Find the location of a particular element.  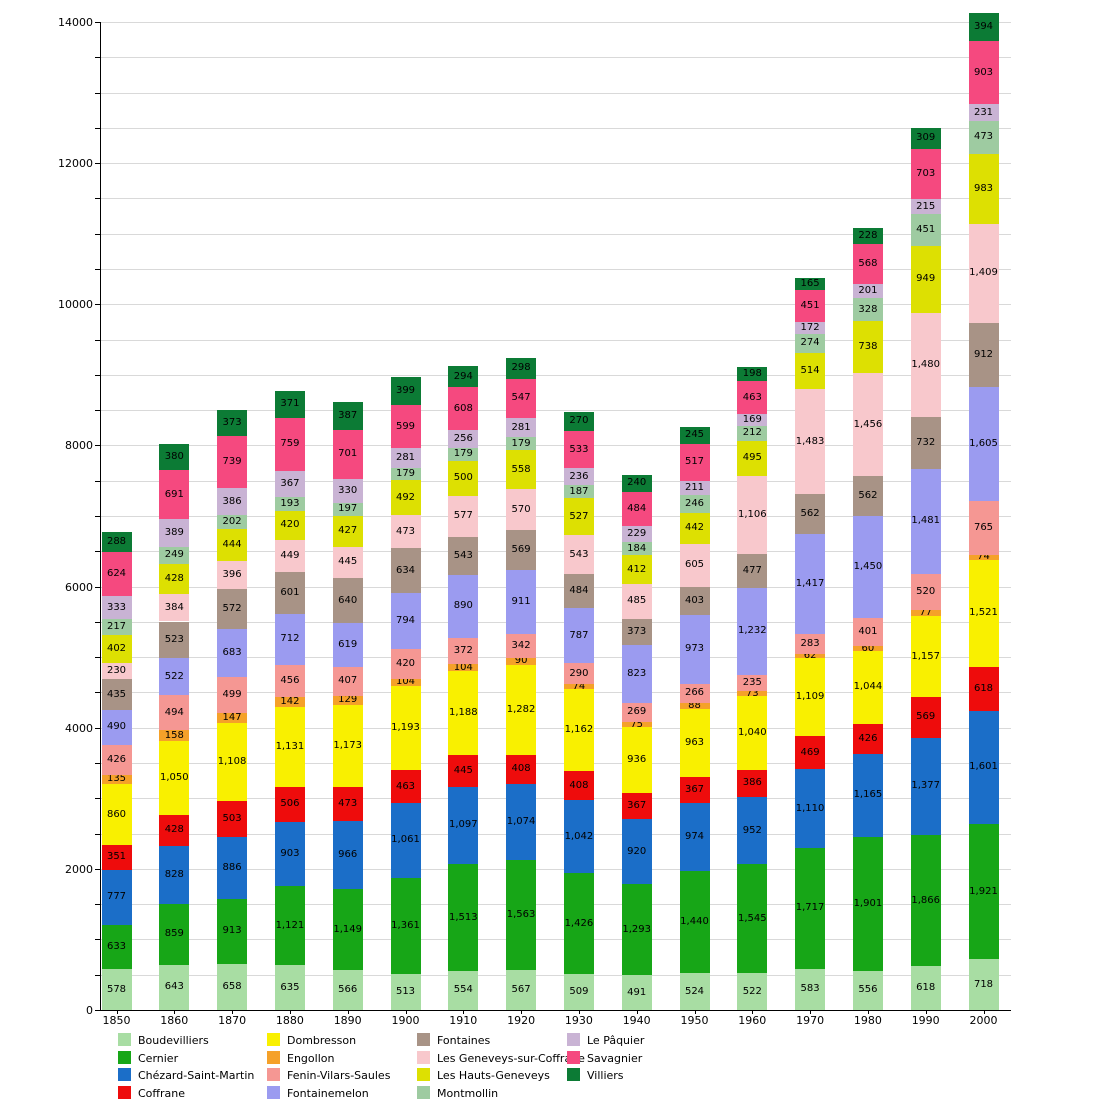

bar-segment-cernier-1990: 1,866 is located at coordinates (925, 900).